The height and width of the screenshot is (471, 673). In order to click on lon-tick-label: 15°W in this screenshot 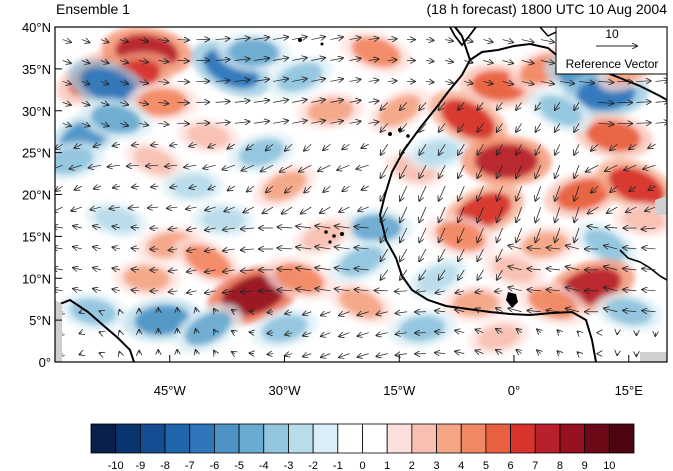, I will do `click(399, 390)`.